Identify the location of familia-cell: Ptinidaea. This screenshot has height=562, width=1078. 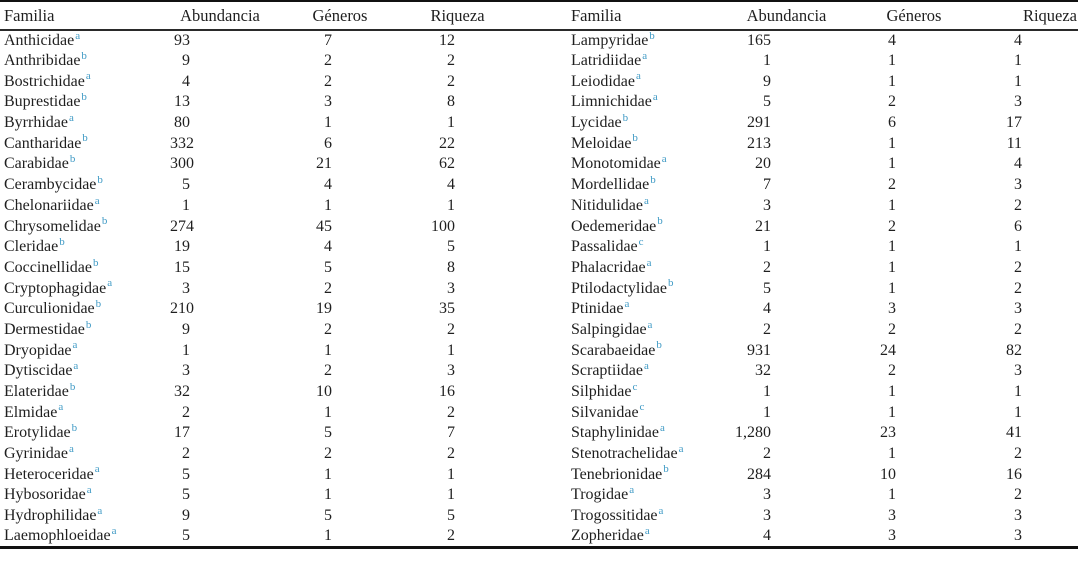
(652, 309).